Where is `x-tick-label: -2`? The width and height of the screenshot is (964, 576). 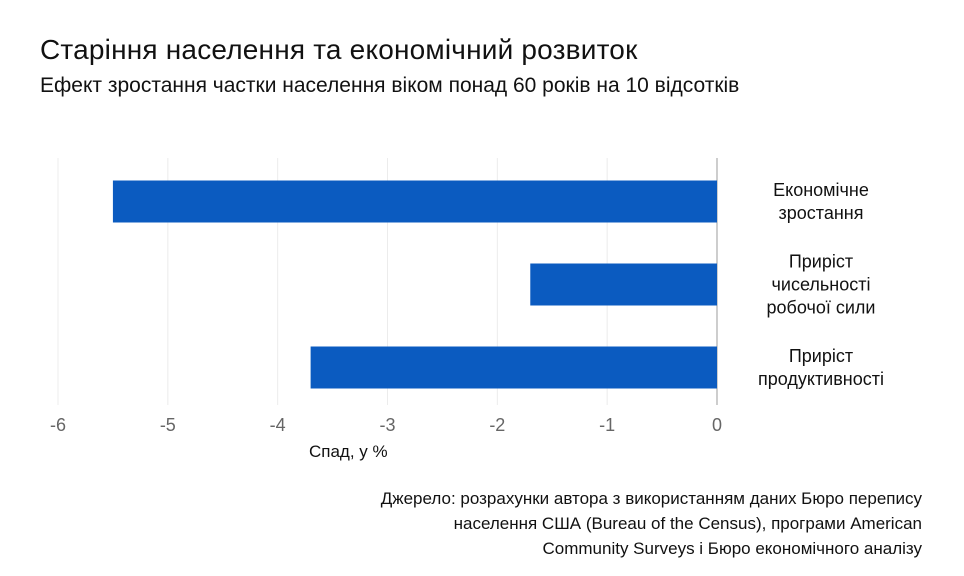
x-tick-label: -2 is located at coordinates (497, 425).